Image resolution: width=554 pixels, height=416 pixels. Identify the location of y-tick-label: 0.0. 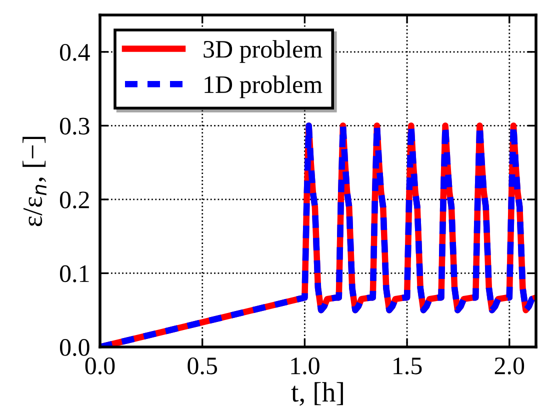
(75, 347).